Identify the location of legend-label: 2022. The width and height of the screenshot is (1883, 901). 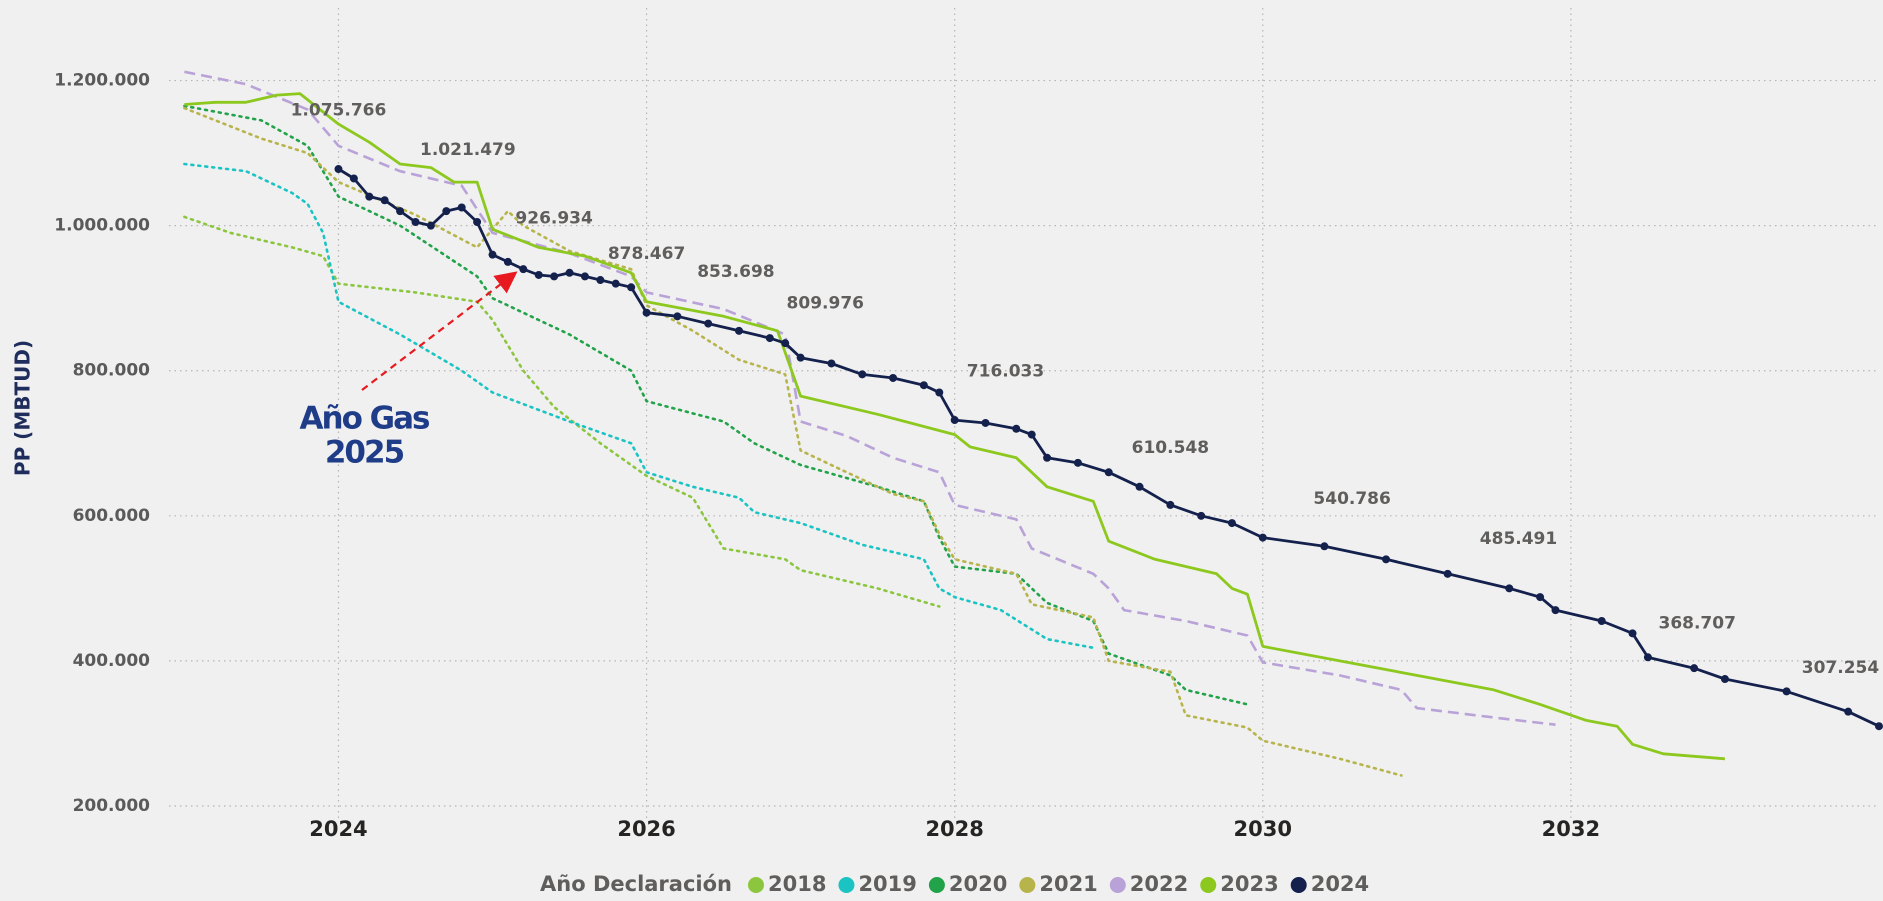
(1159, 884).